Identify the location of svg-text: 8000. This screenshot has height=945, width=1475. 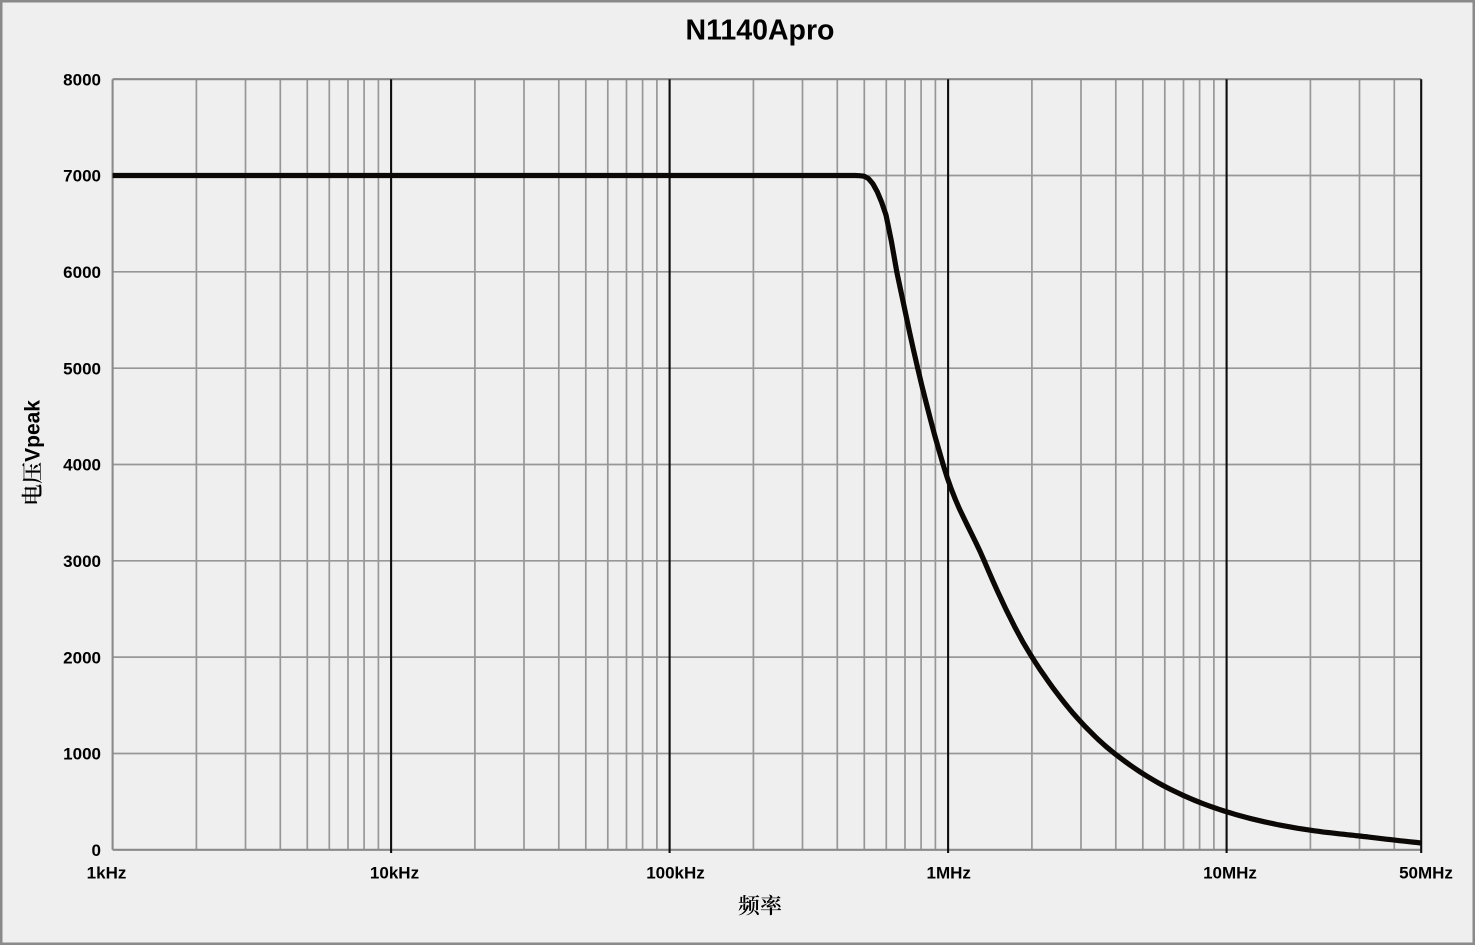
(82, 79).